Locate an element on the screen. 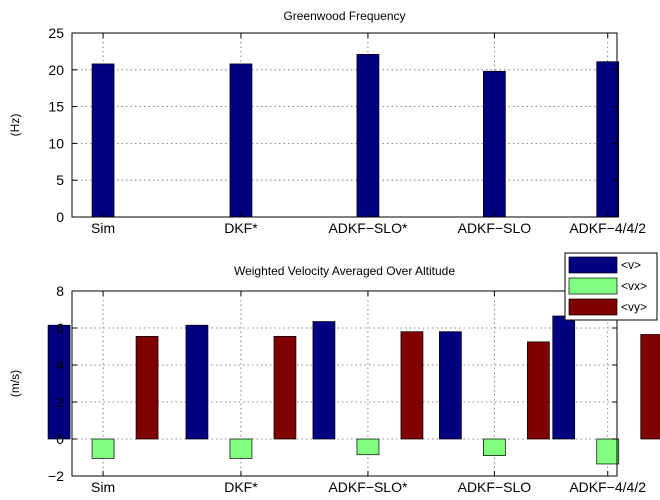 The width and height of the screenshot is (660, 500). legend-entry: <vy> is located at coordinates (634, 307).